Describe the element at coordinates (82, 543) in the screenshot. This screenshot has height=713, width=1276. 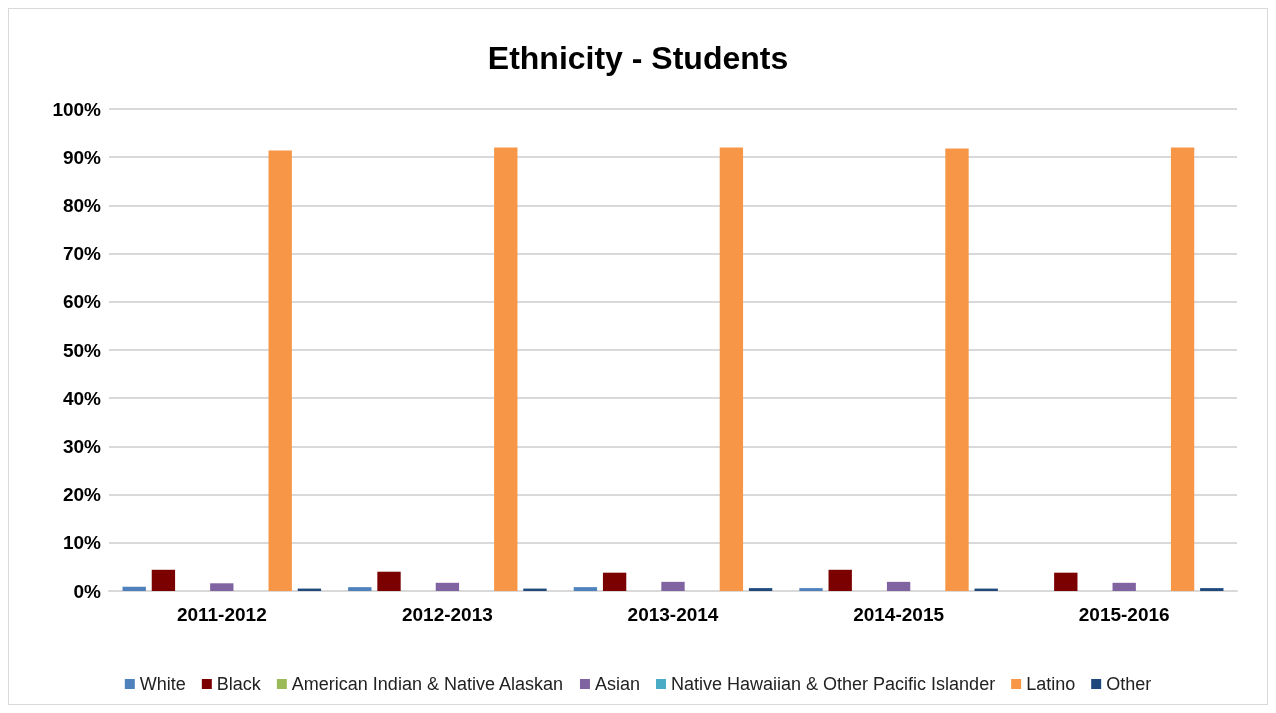
I see `y-tick-label: 10%` at that location.